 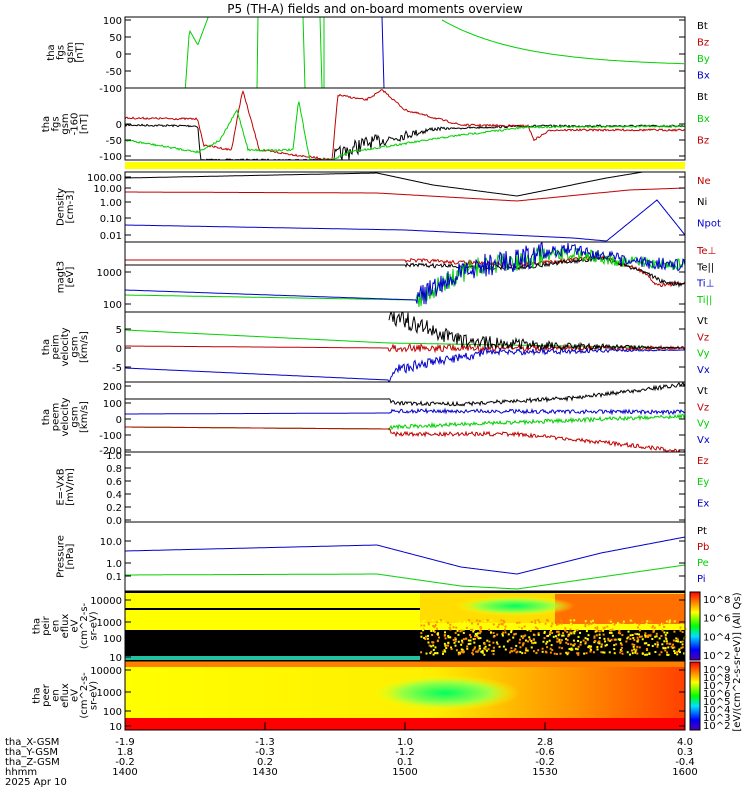 What do you see at coordinates (705, 284) in the screenshot?
I see `legend-entry: Ti⊥` at bounding box center [705, 284].